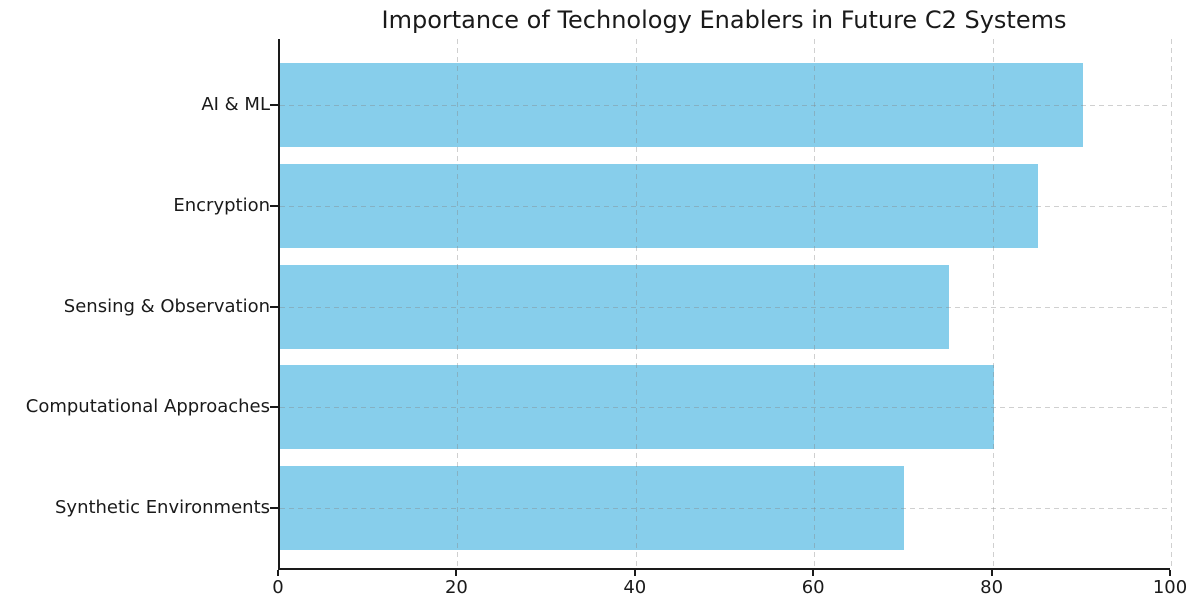 This screenshot has height=600, width=1200. Describe the element at coordinates (162, 507) in the screenshot. I see `y-tick-label: Synthetic Environments` at that location.